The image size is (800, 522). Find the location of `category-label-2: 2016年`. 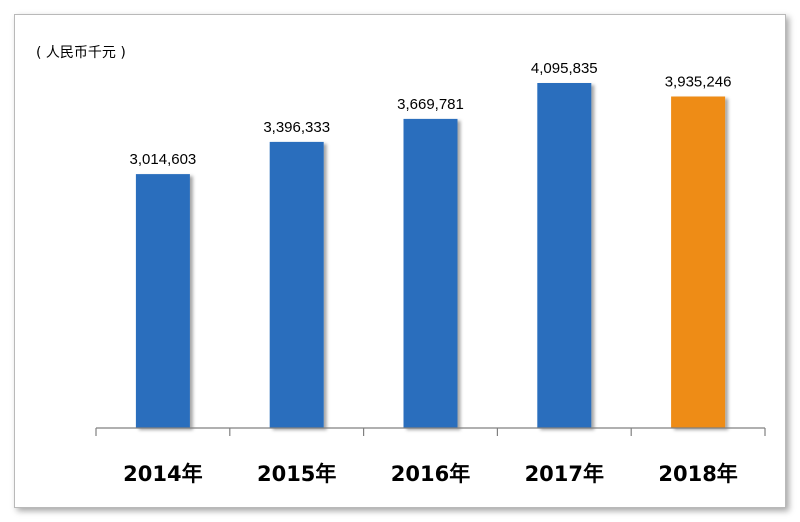

category-label-2: 2016年 is located at coordinates (430, 474).